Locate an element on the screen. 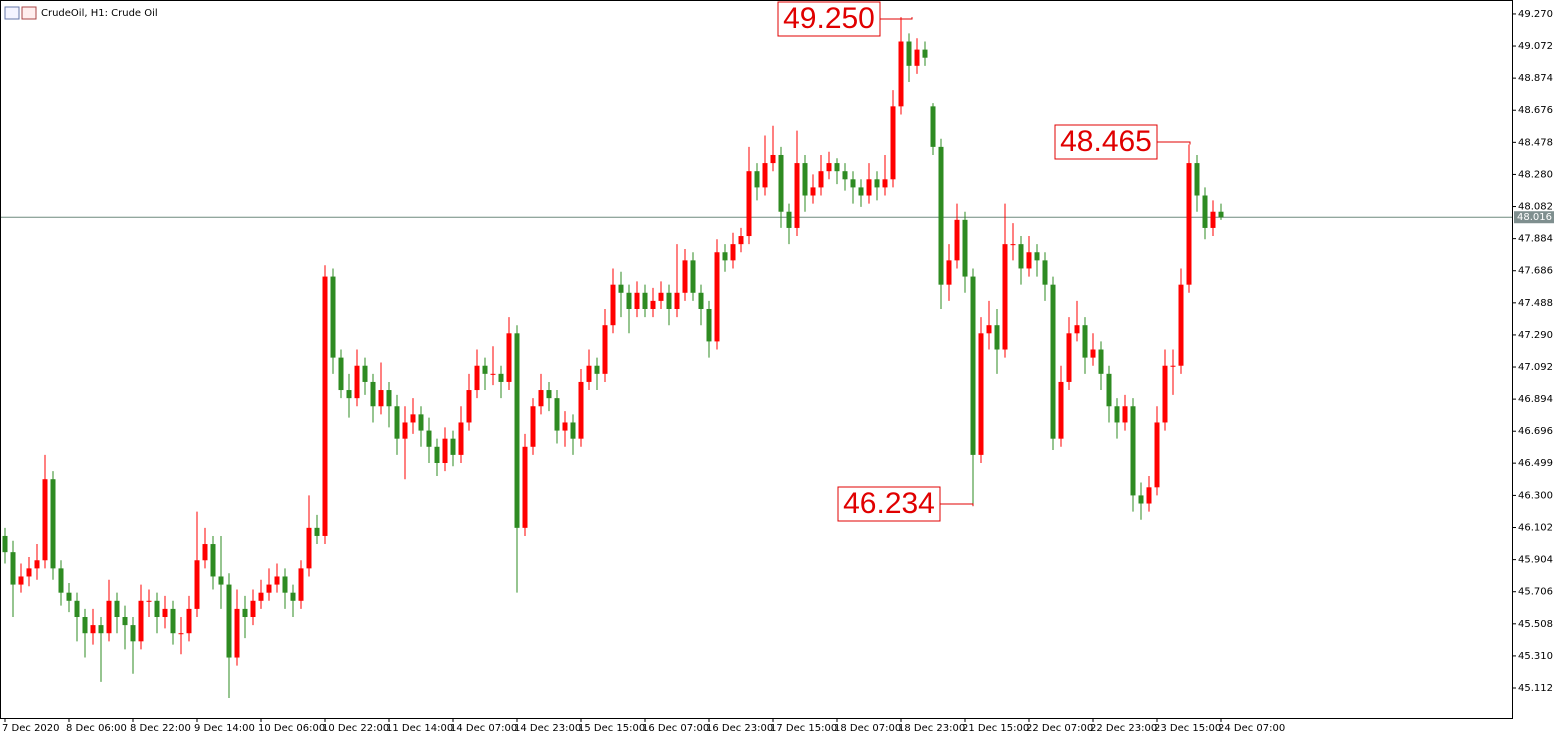 The height and width of the screenshot is (736, 1557). y-tick-label: 47.686 is located at coordinates (1535, 271).